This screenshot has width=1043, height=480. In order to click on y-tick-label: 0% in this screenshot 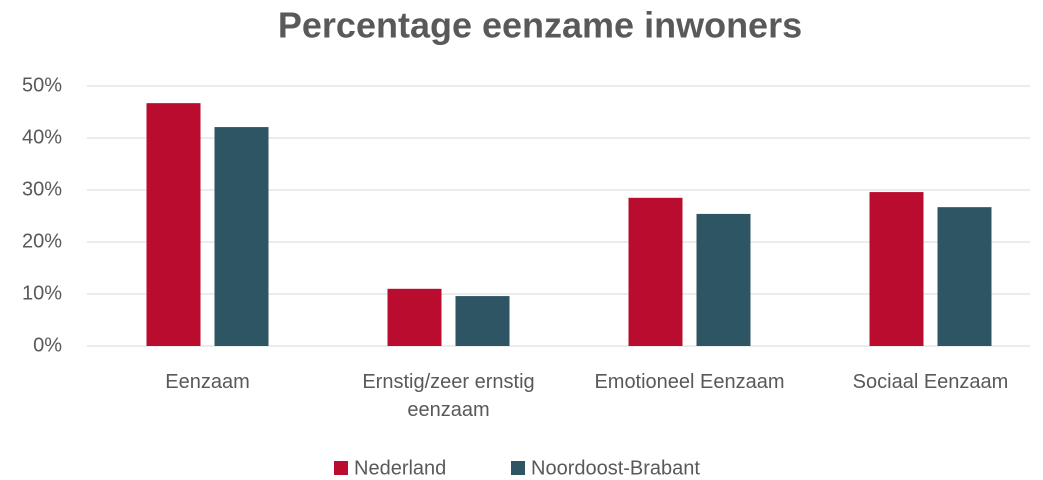, I will do `click(47, 345)`.